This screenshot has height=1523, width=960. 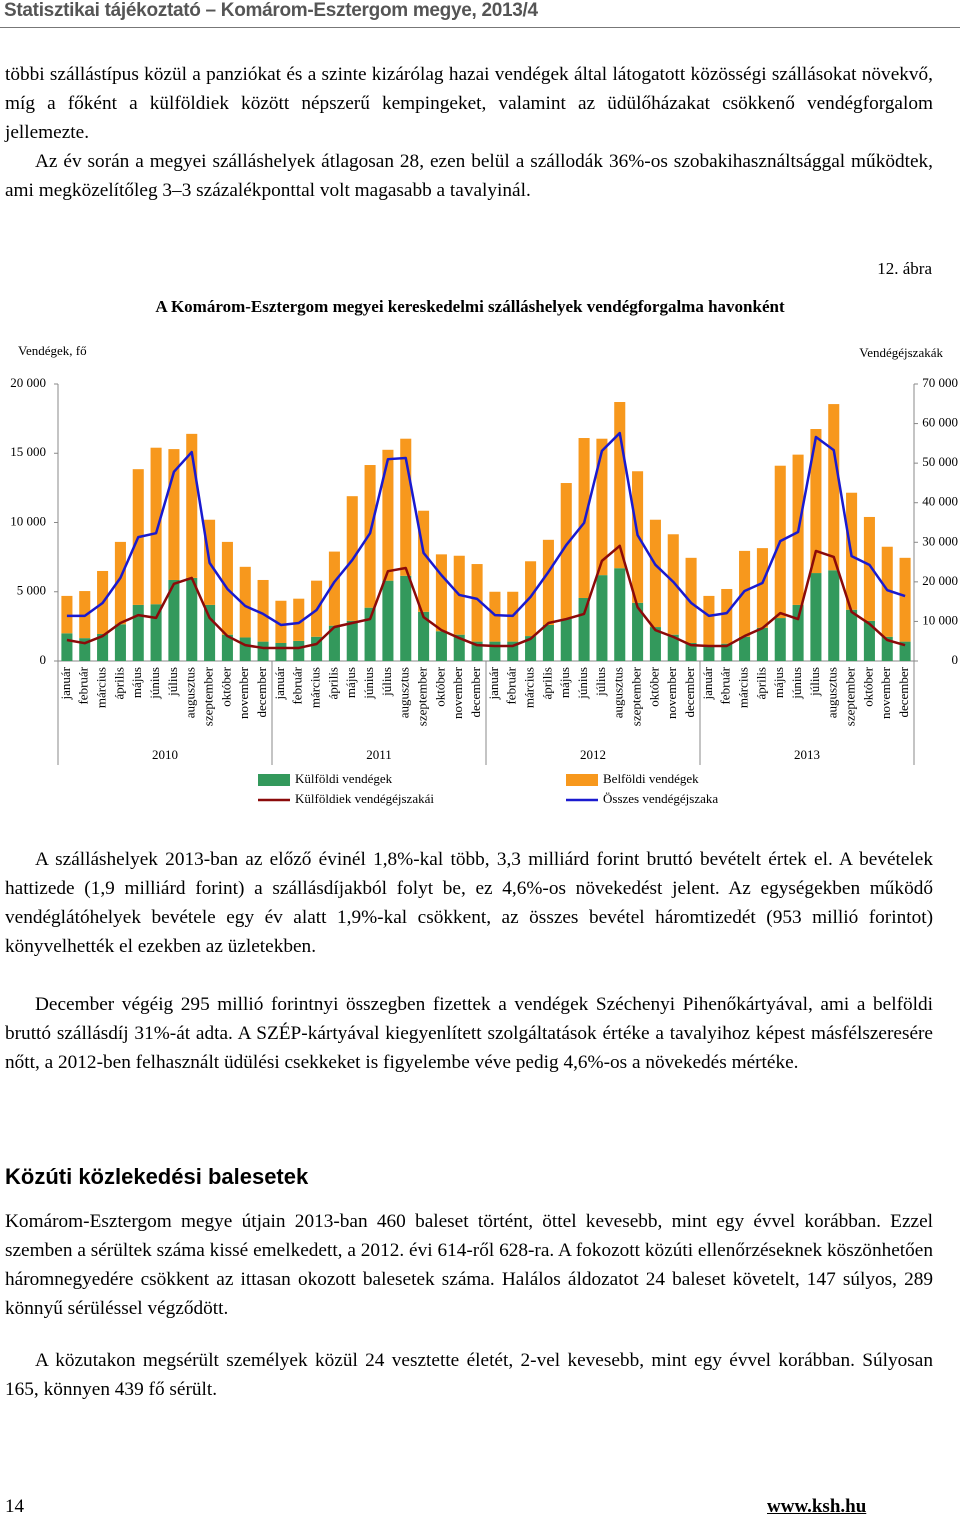 I want to click on x-tick-label: december, so click(x=261, y=691).